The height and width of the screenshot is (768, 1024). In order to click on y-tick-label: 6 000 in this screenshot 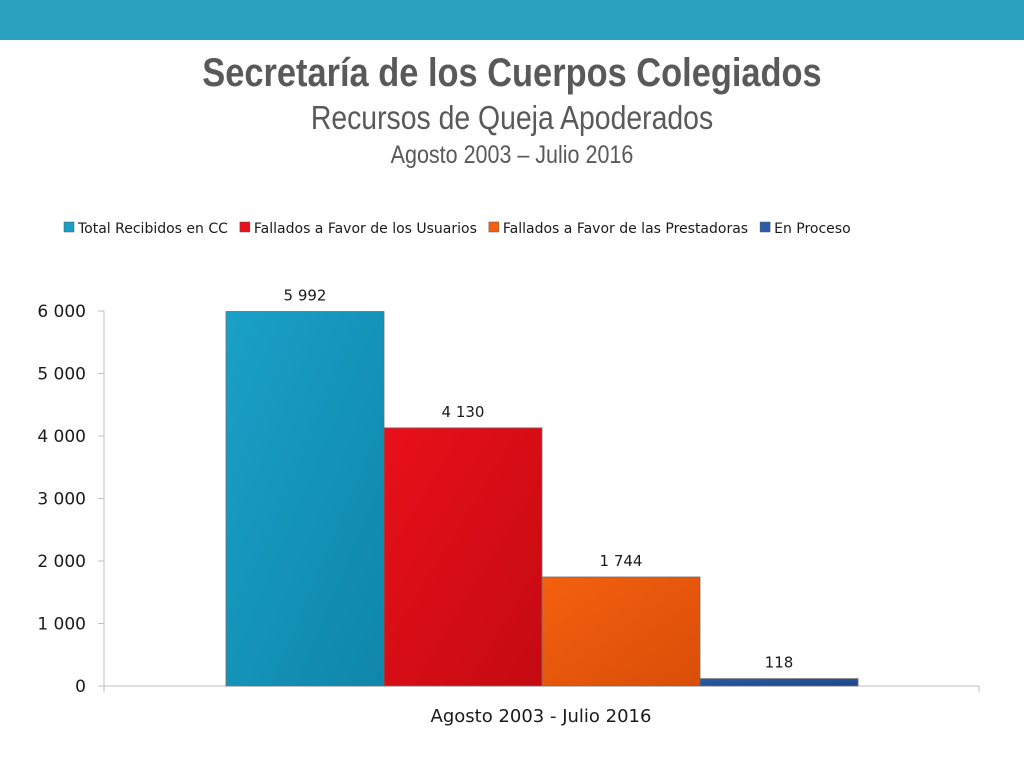, I will do `click(61, 312)`.